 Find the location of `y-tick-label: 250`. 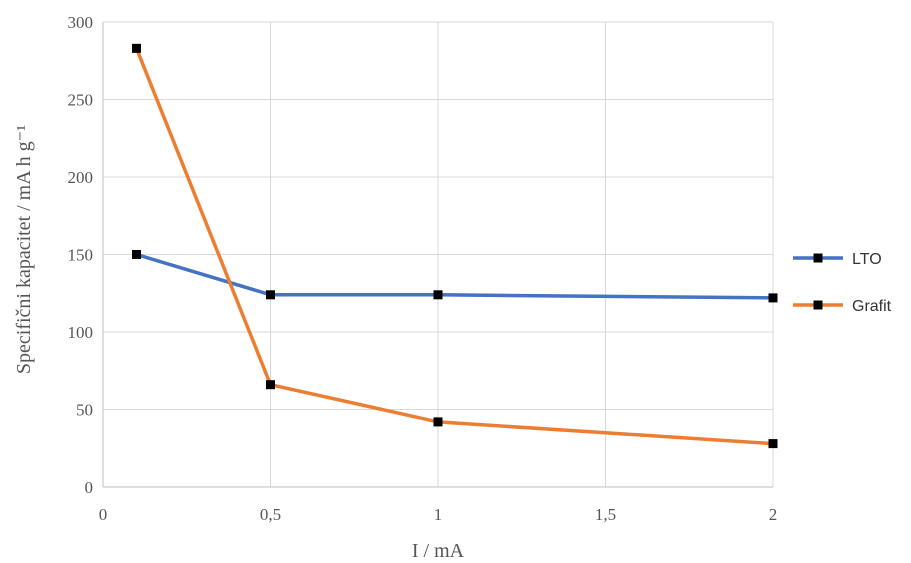

y-tick-label: 250 is located at coordinates (81, 100).